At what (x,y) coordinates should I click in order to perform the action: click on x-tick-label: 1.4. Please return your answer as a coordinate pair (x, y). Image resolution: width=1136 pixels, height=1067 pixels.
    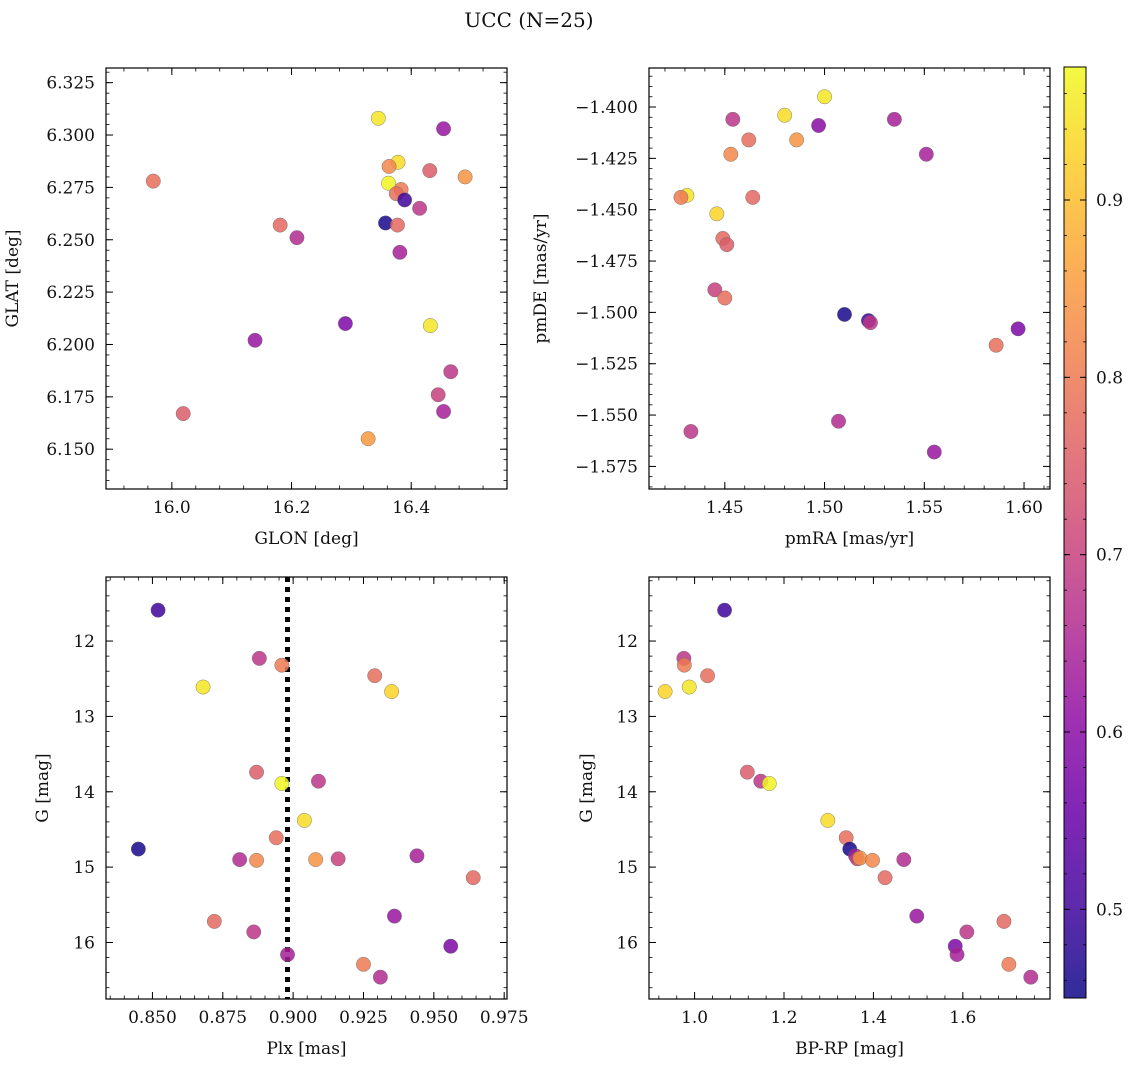
    Looking at the image, I should click on (873, 1018).